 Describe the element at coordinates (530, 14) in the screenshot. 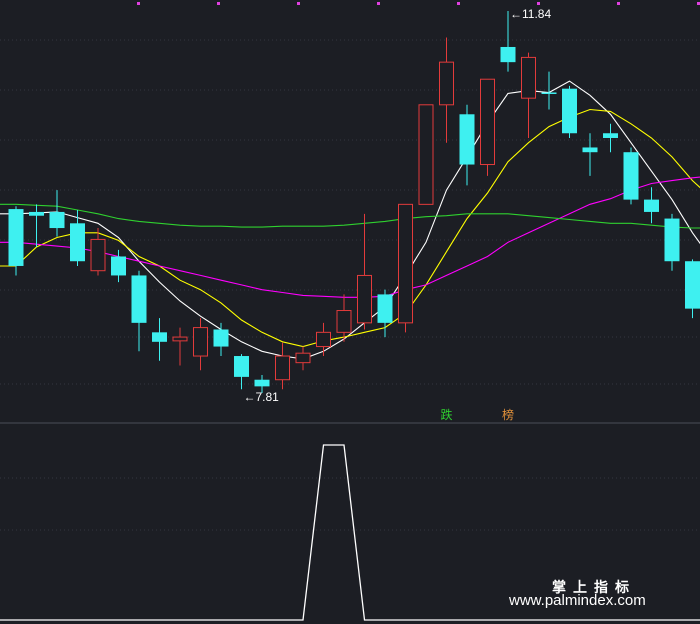

I see `price-label: ←11.84` at that location.